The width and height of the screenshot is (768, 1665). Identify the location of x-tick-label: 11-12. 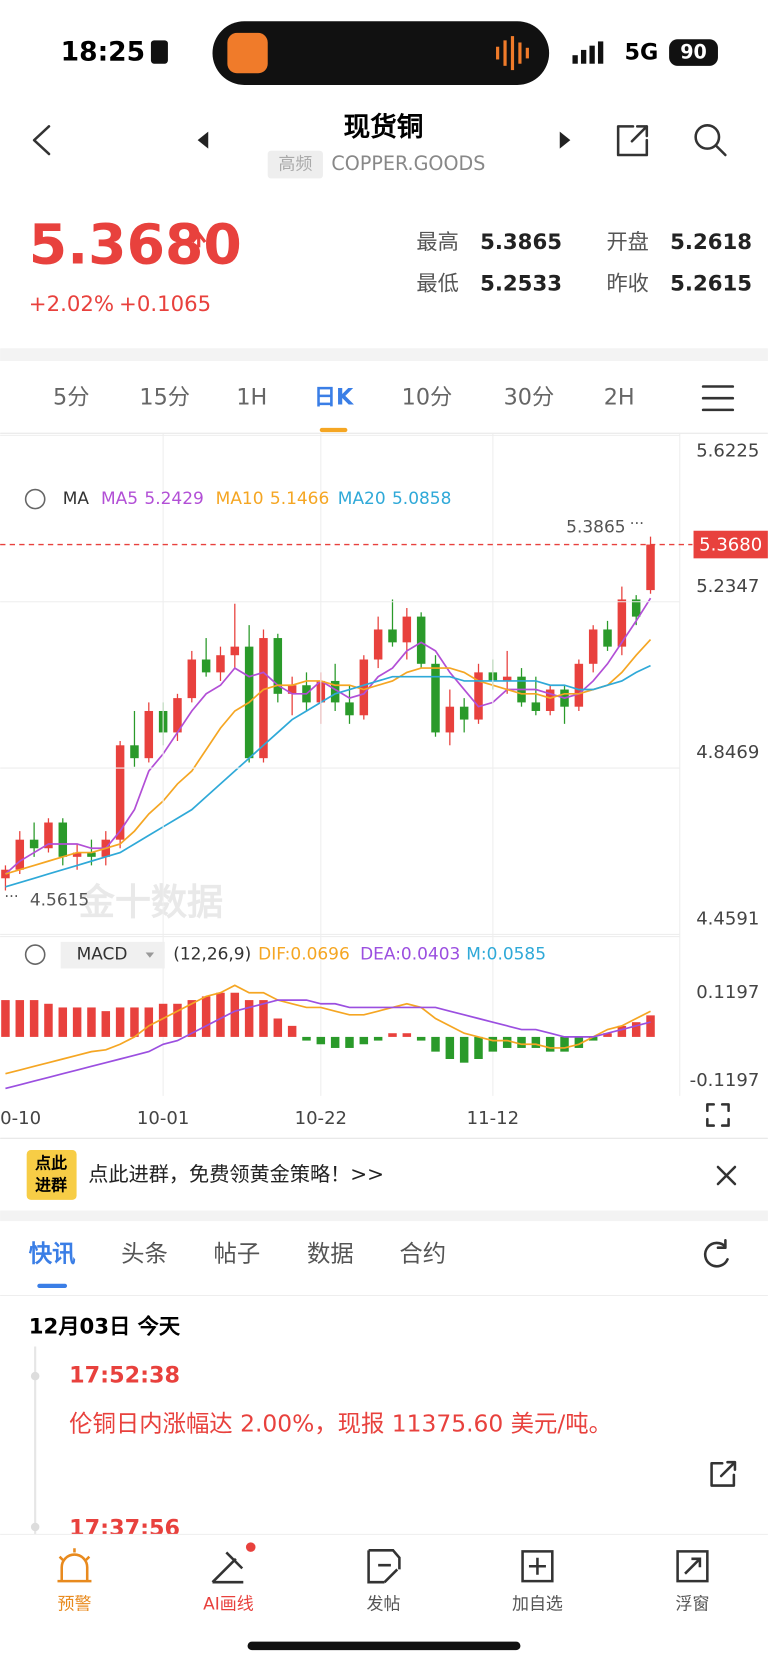
(493, 1118).